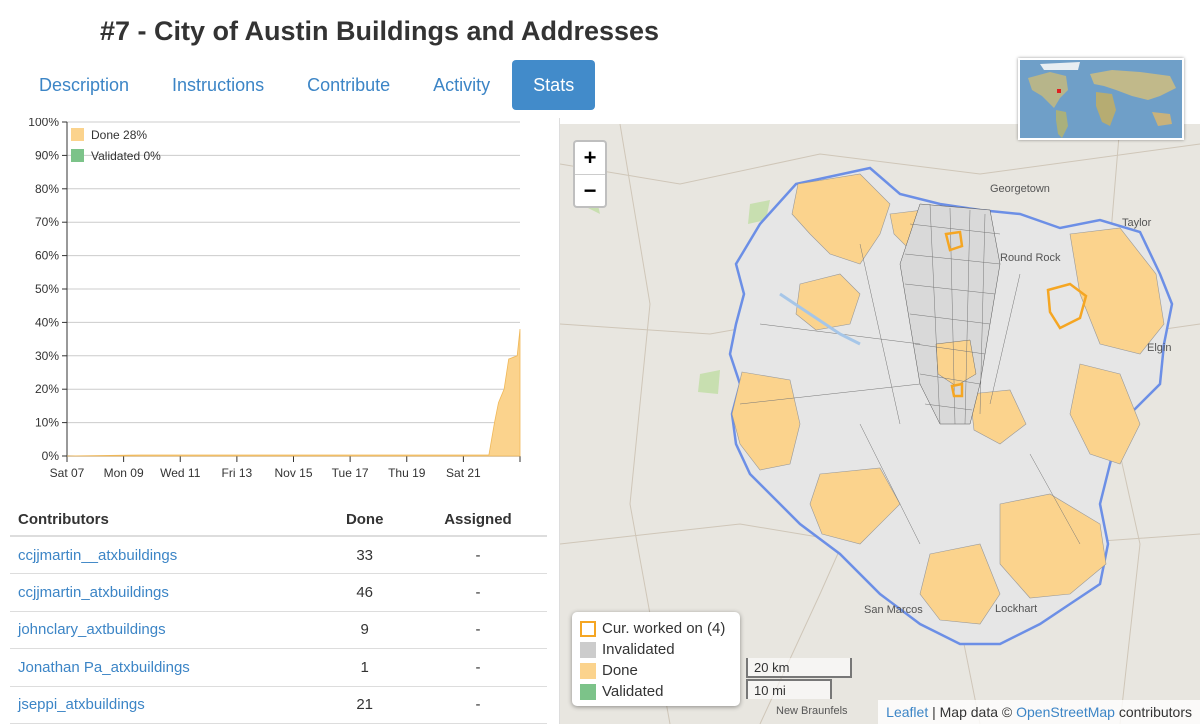 This screenshot has height=724, width=1200. Describe the element at coordinates (1059, 91) in the screenshot. I see `minimap-location-marker` at that location.